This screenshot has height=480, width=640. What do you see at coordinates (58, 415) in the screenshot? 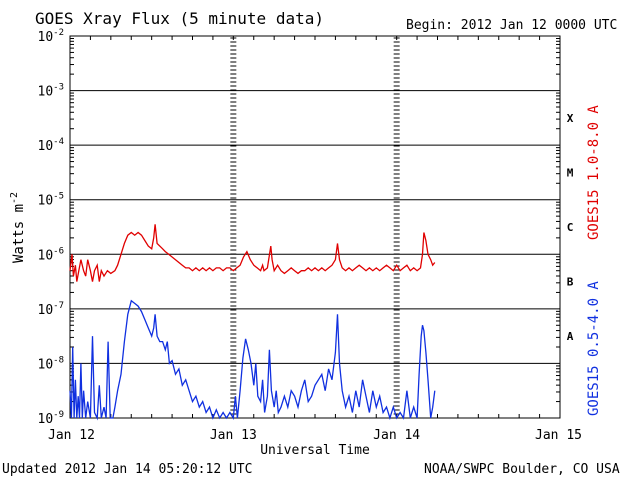
I see `y-tick-exponent: -9` at bounding box center [58, 415].